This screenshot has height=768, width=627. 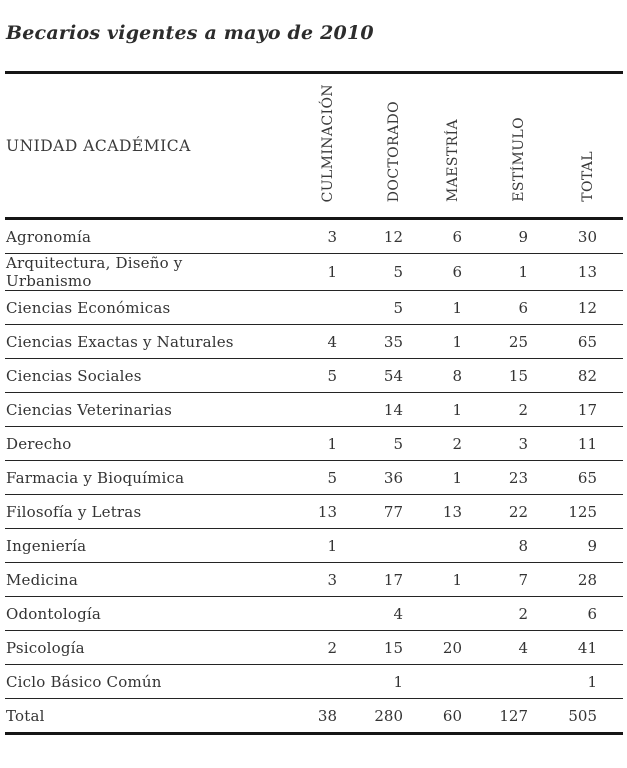 What do you see at coordinates (453, 160) in the screenshot?
I see `column-header-maestria-label: MAESTRÍA` at bounding box center [453, 160].